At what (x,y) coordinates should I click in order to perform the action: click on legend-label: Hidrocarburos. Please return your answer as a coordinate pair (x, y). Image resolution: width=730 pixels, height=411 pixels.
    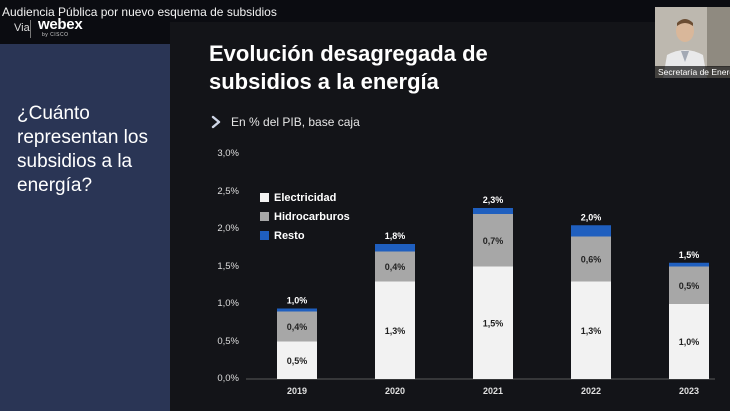
    Looking at the image, I should click on (312, 216).